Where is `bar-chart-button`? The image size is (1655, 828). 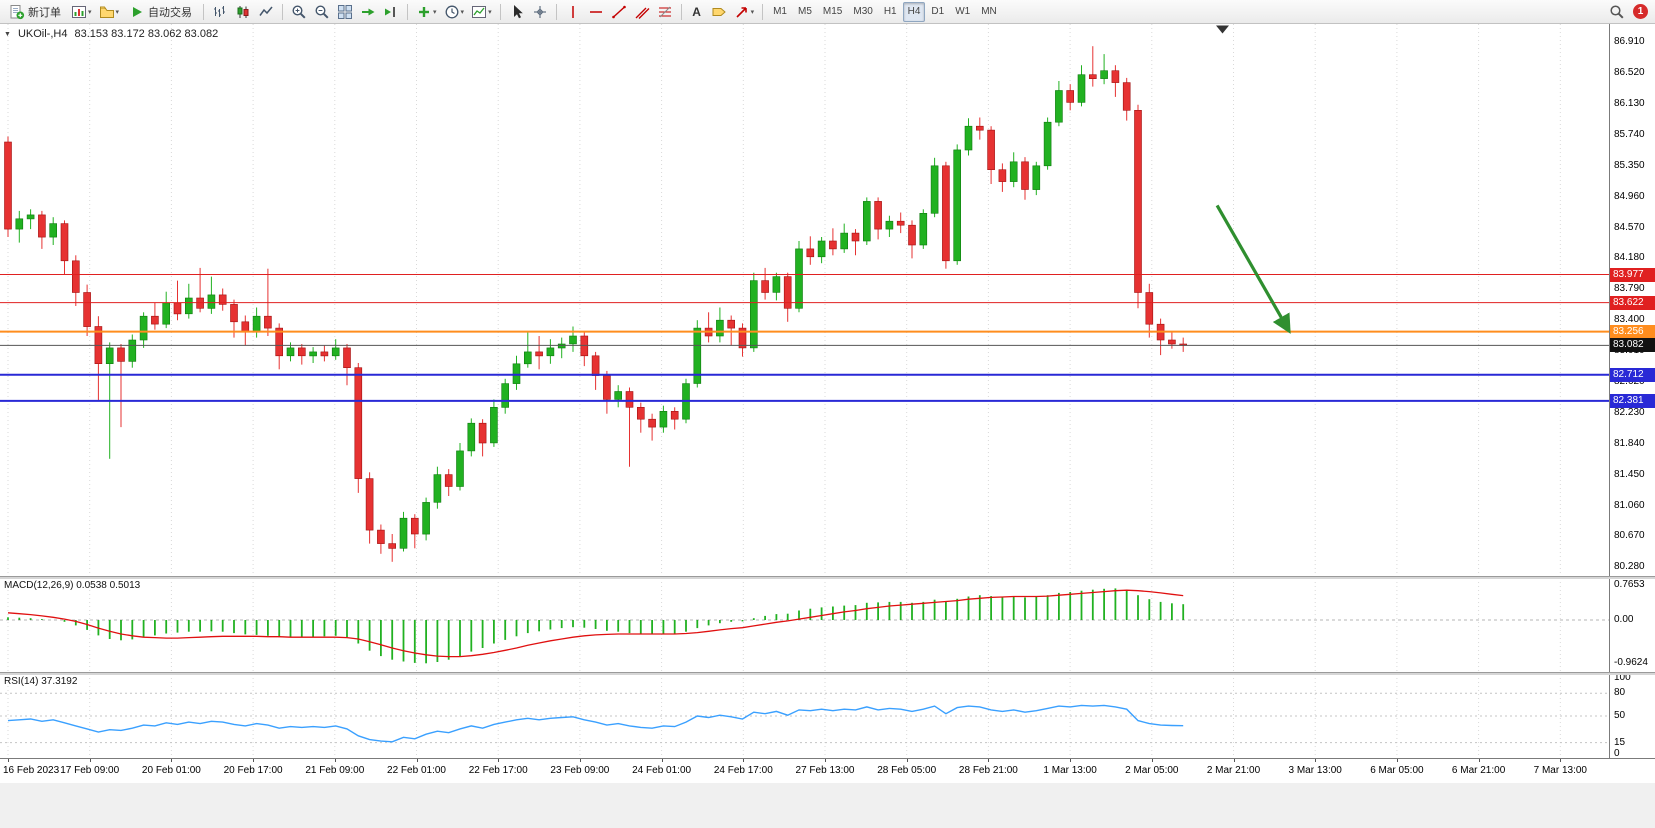 bar-chart-button is located at coordinates (220, 12).